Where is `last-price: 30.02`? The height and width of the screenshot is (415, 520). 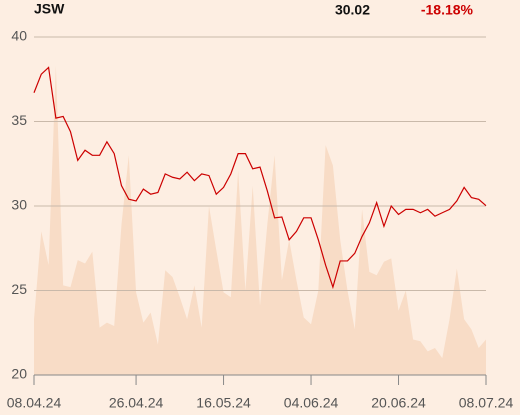
last-price: 30.02 is located at coordinates (352, 10).